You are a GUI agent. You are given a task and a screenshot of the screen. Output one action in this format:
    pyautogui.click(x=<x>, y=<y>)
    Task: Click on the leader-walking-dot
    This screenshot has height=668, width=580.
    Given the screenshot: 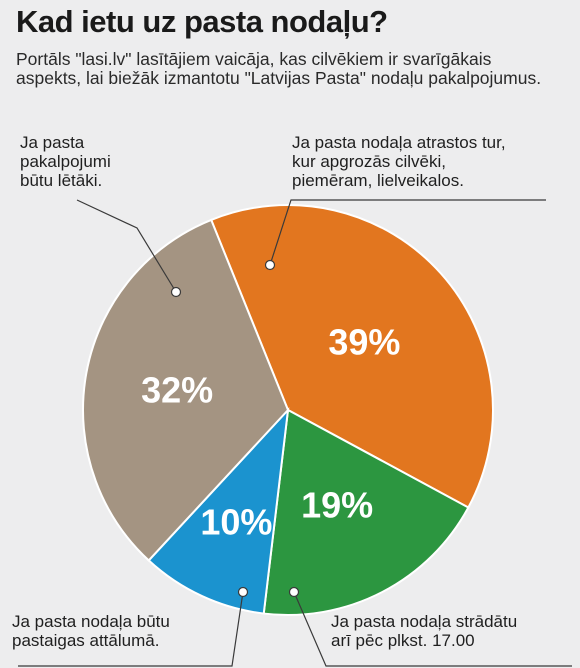 What is the action you would take?
    pyautogui.click(x=243, y=592)
    